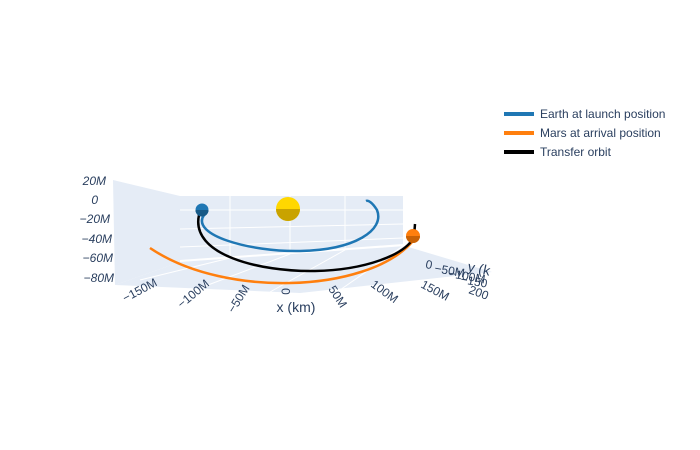 The image size is (700, 450). What do you see at coordinates (286, 291) in the screenshot?
I see `x-tick-label: 0` at bounding box center [286, 291].